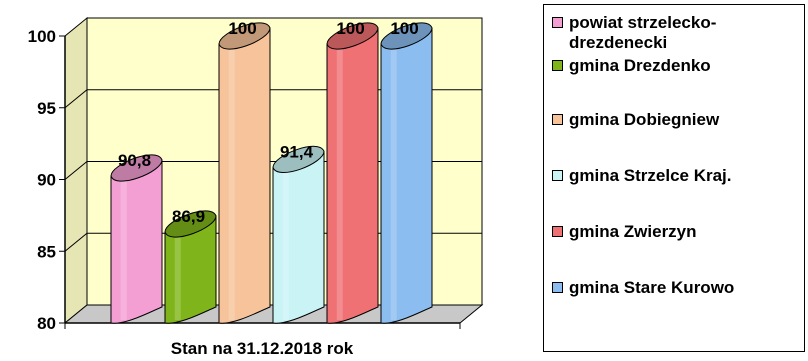  Describe the element at coordinates (134, 160) in the screenshot. I see `data-label: 90,8` at that location.